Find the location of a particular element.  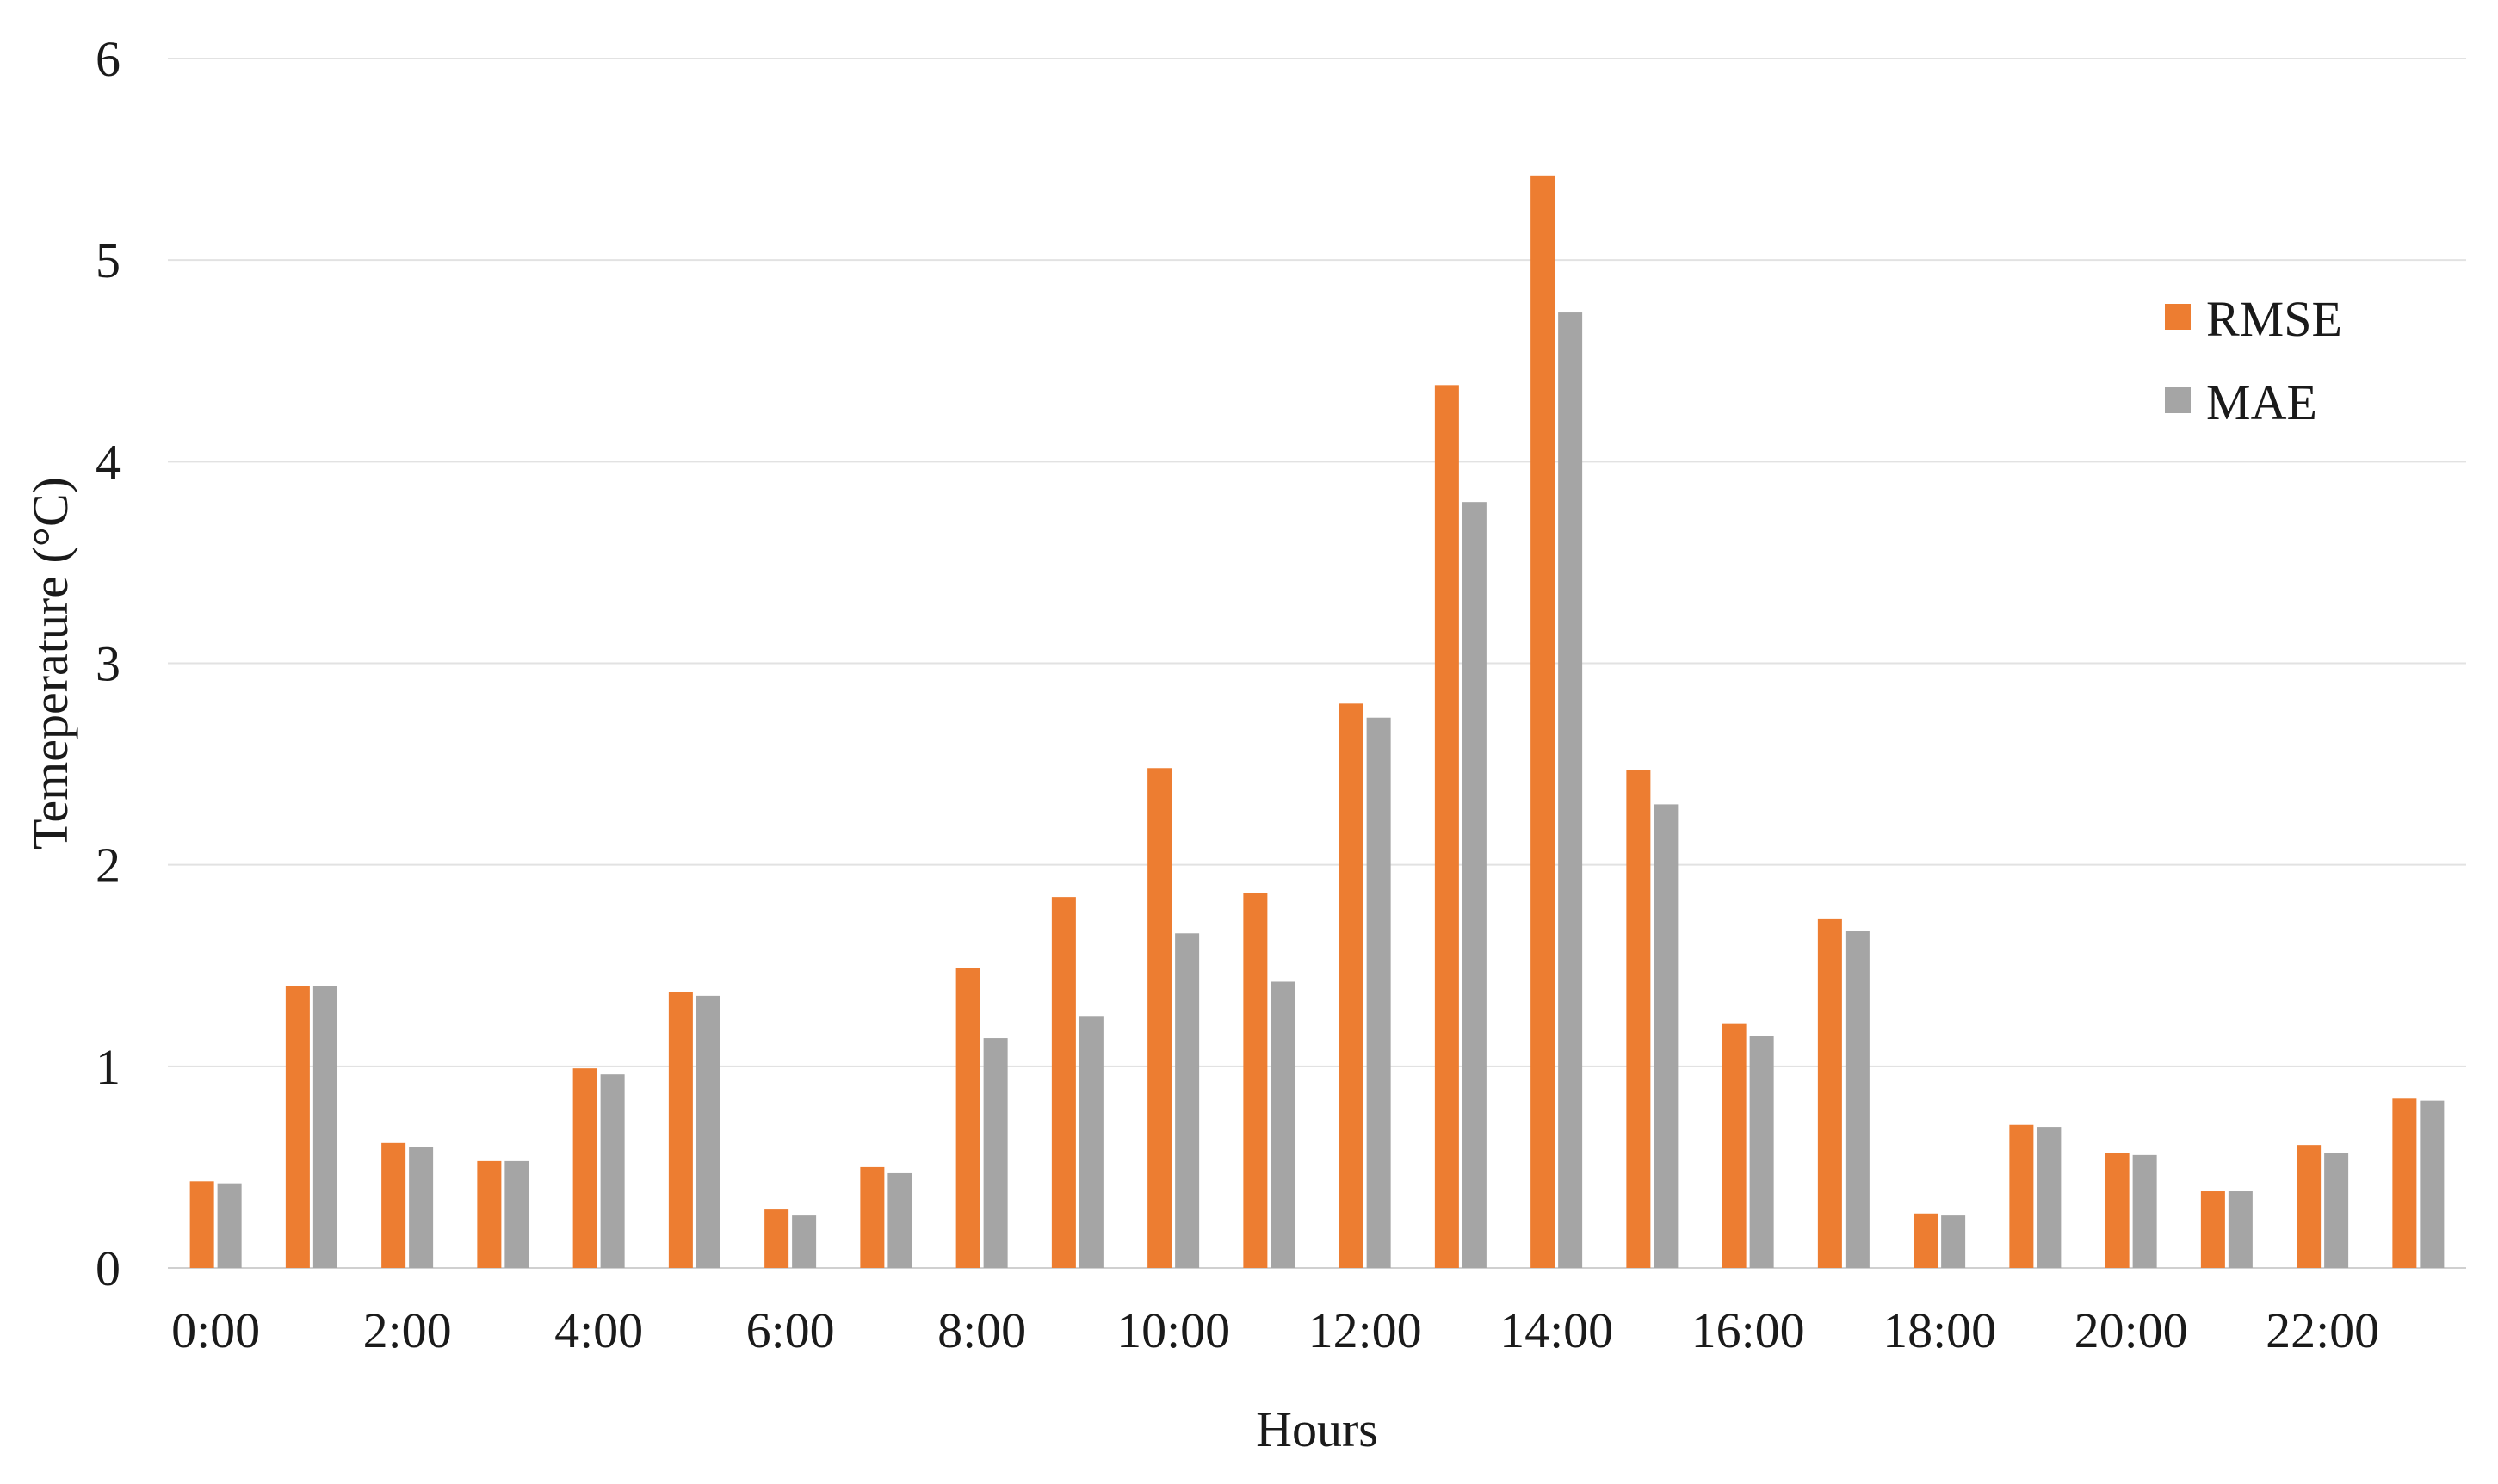

y-tick-label: 0 is located at coordinates (109, 1268).